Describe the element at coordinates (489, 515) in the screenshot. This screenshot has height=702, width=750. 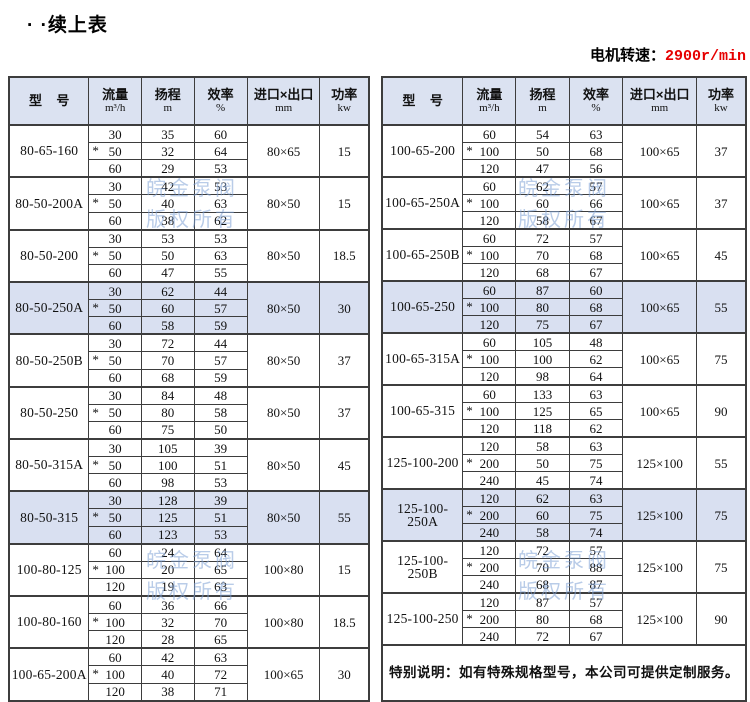
I see `flow-cell: * 200` at that location.